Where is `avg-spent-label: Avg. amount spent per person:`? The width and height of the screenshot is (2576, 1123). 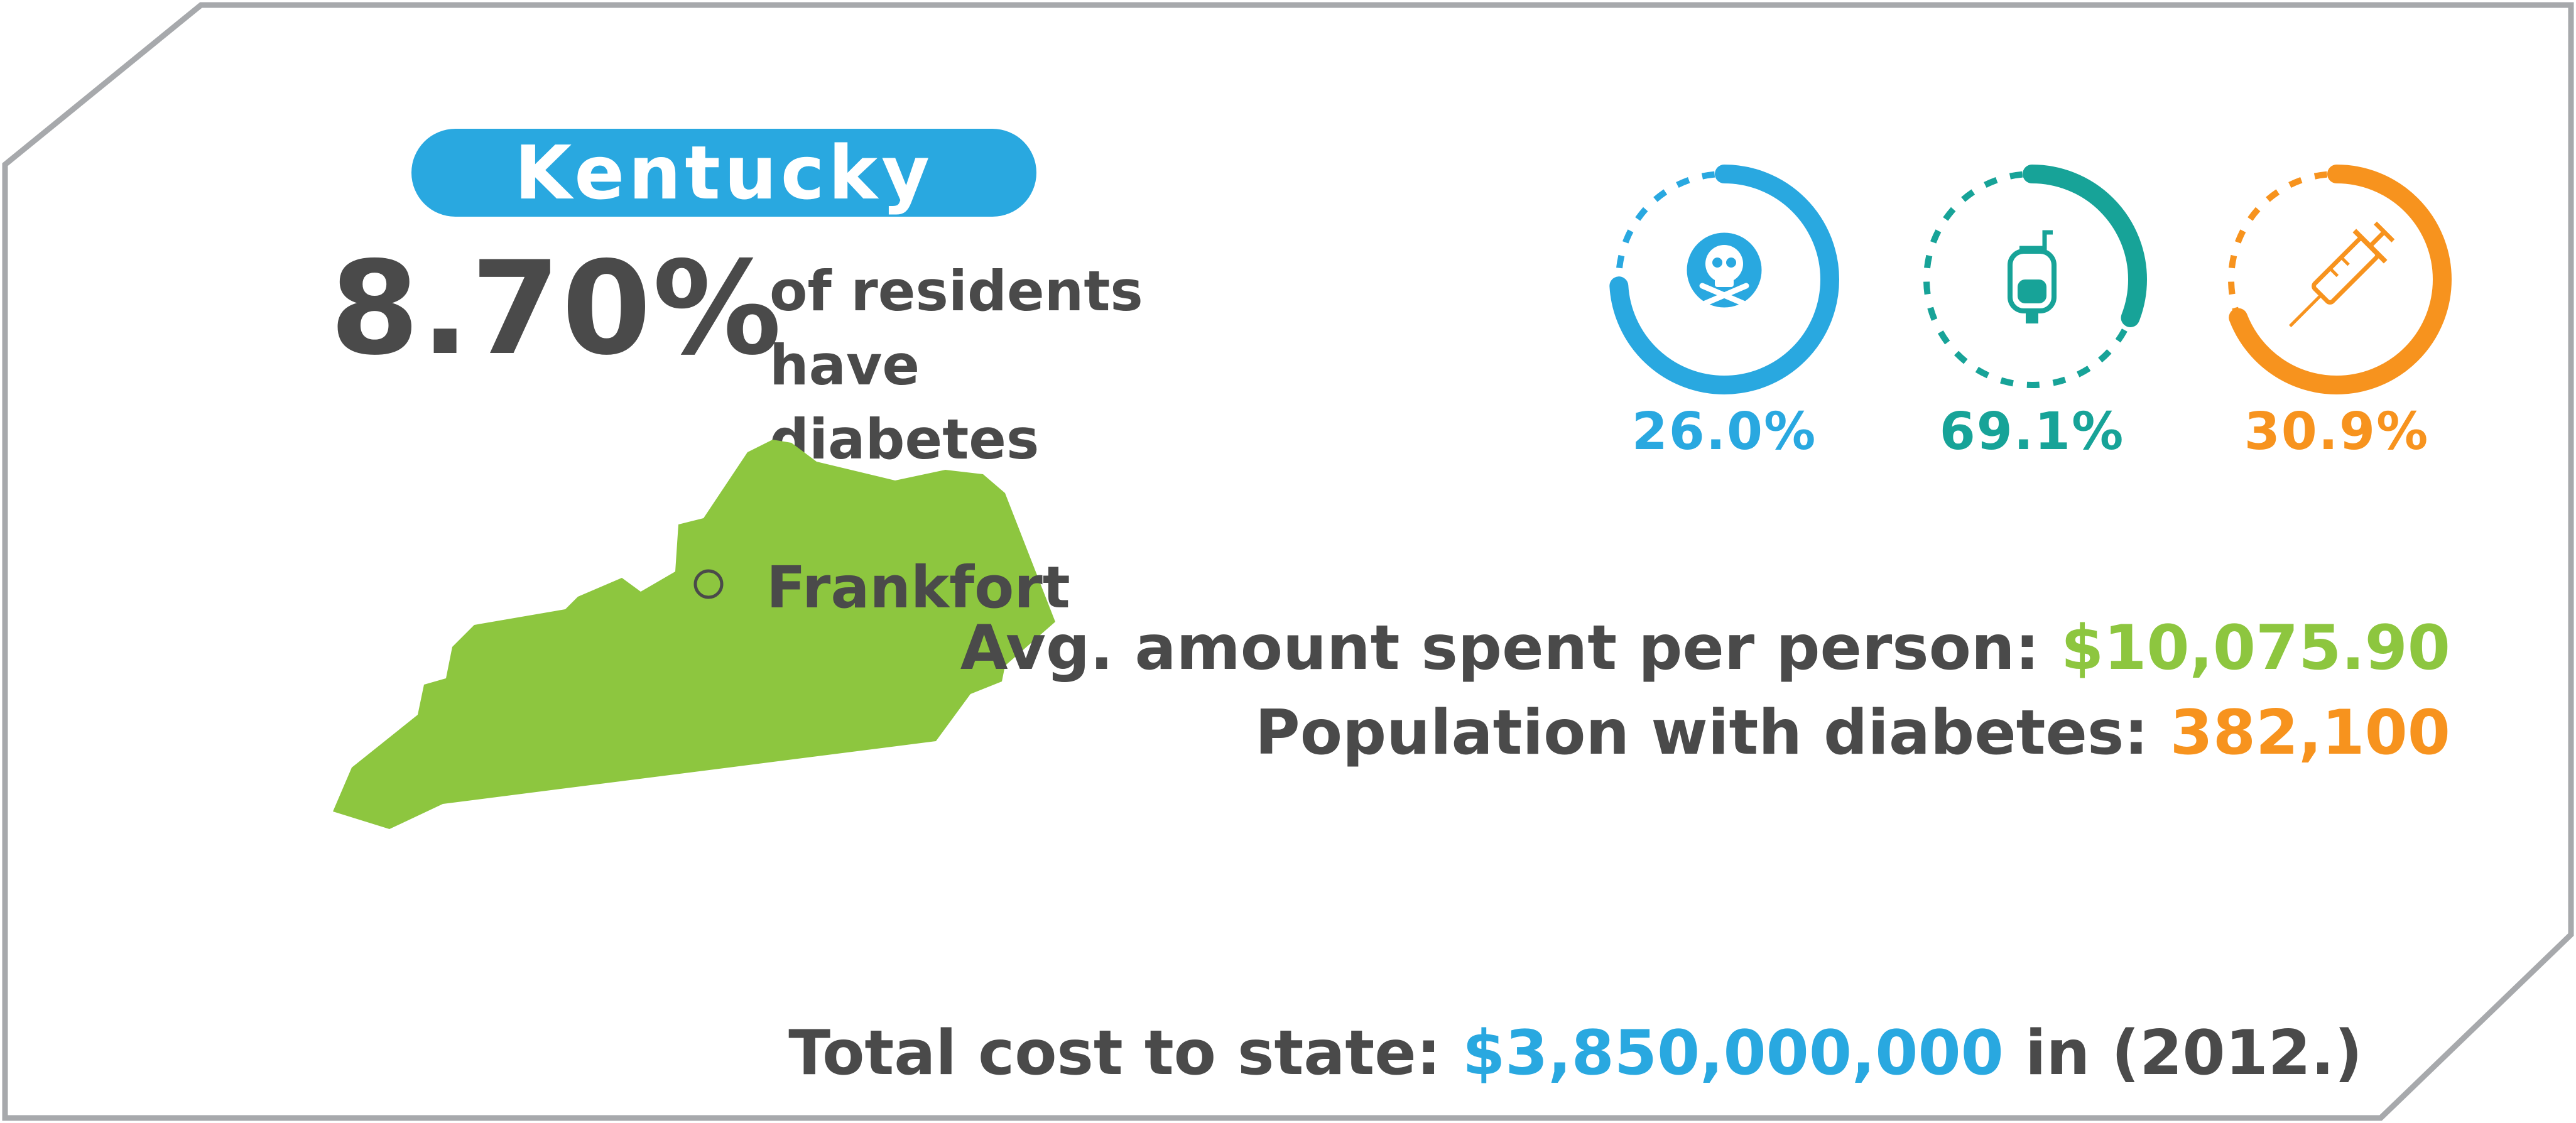 avg-spent-label: Avg. amount spent per person: is located at coordinates (1500, 648).